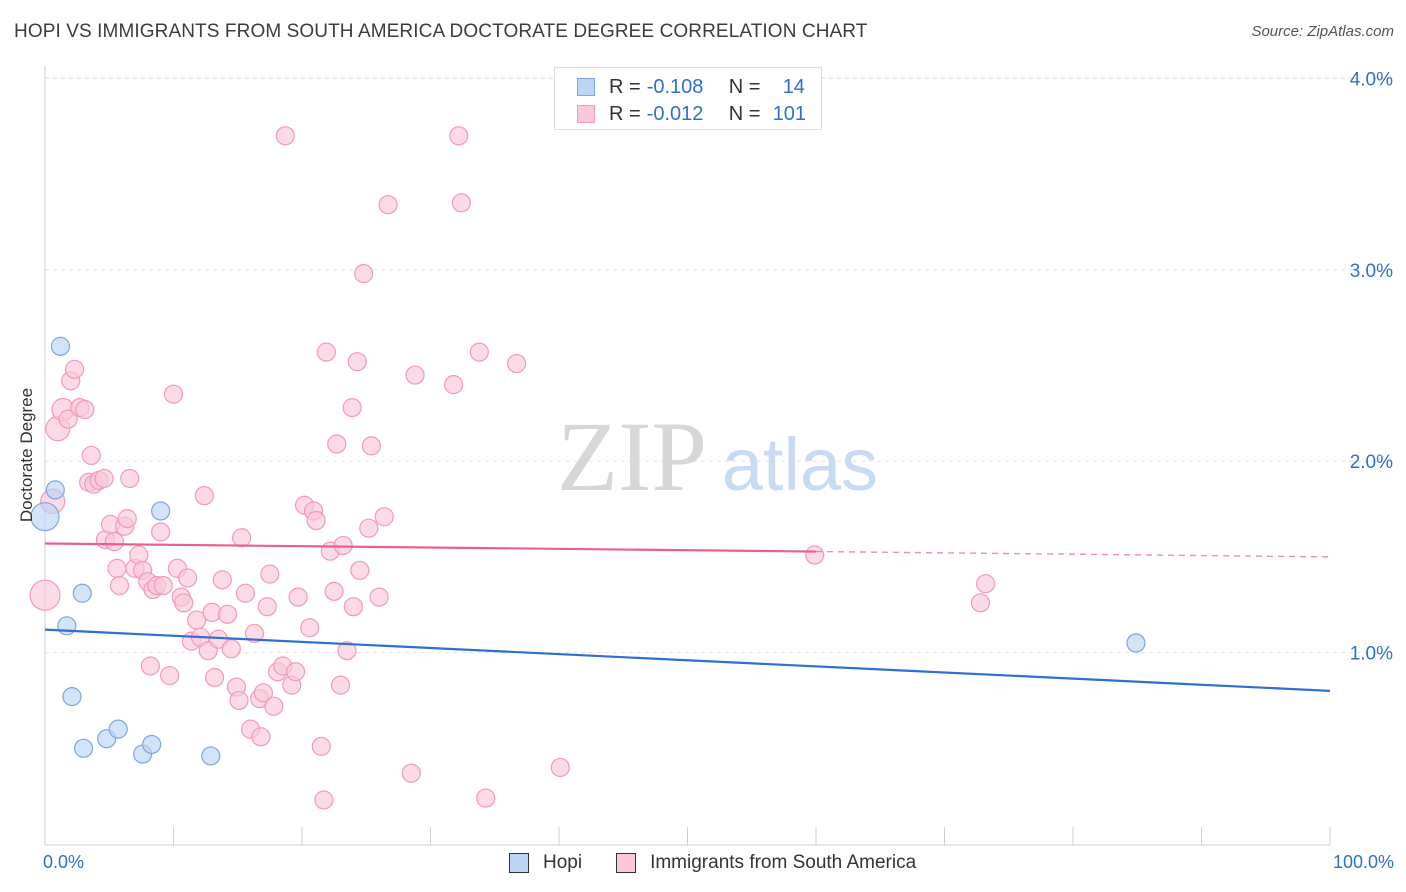 The image size is (1406, 892). What do you see at coordinates (1371, 271) in the screenshot?
I see `y-tick-label-2: 3.0%` at bounding box center [1371, 271].